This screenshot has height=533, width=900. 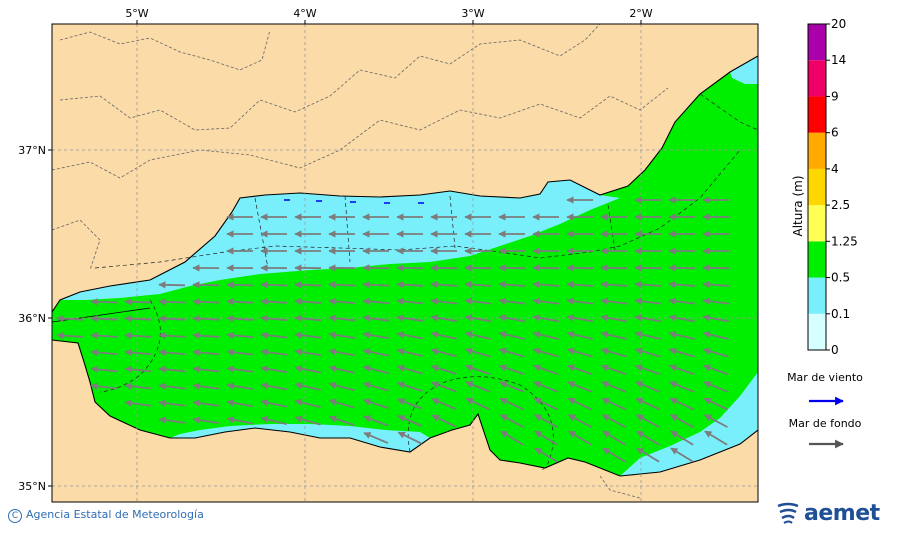 What do you see at coordinates (354, 201) in the screenshot?
I see `wind-sea-arrows` at bounding box center [354, 201].